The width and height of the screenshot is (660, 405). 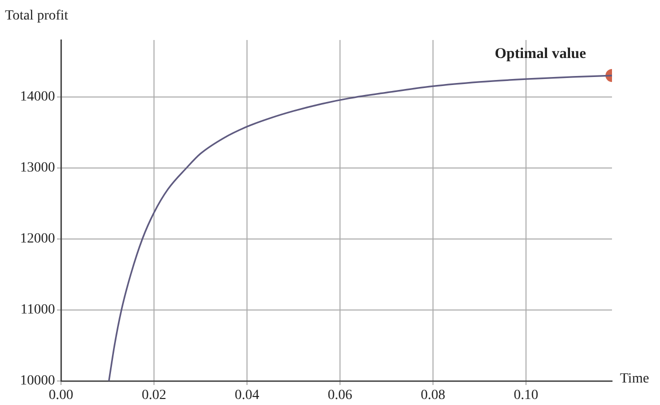 I want to click on y-tick-label: 12000, so click(x=37, y=239).